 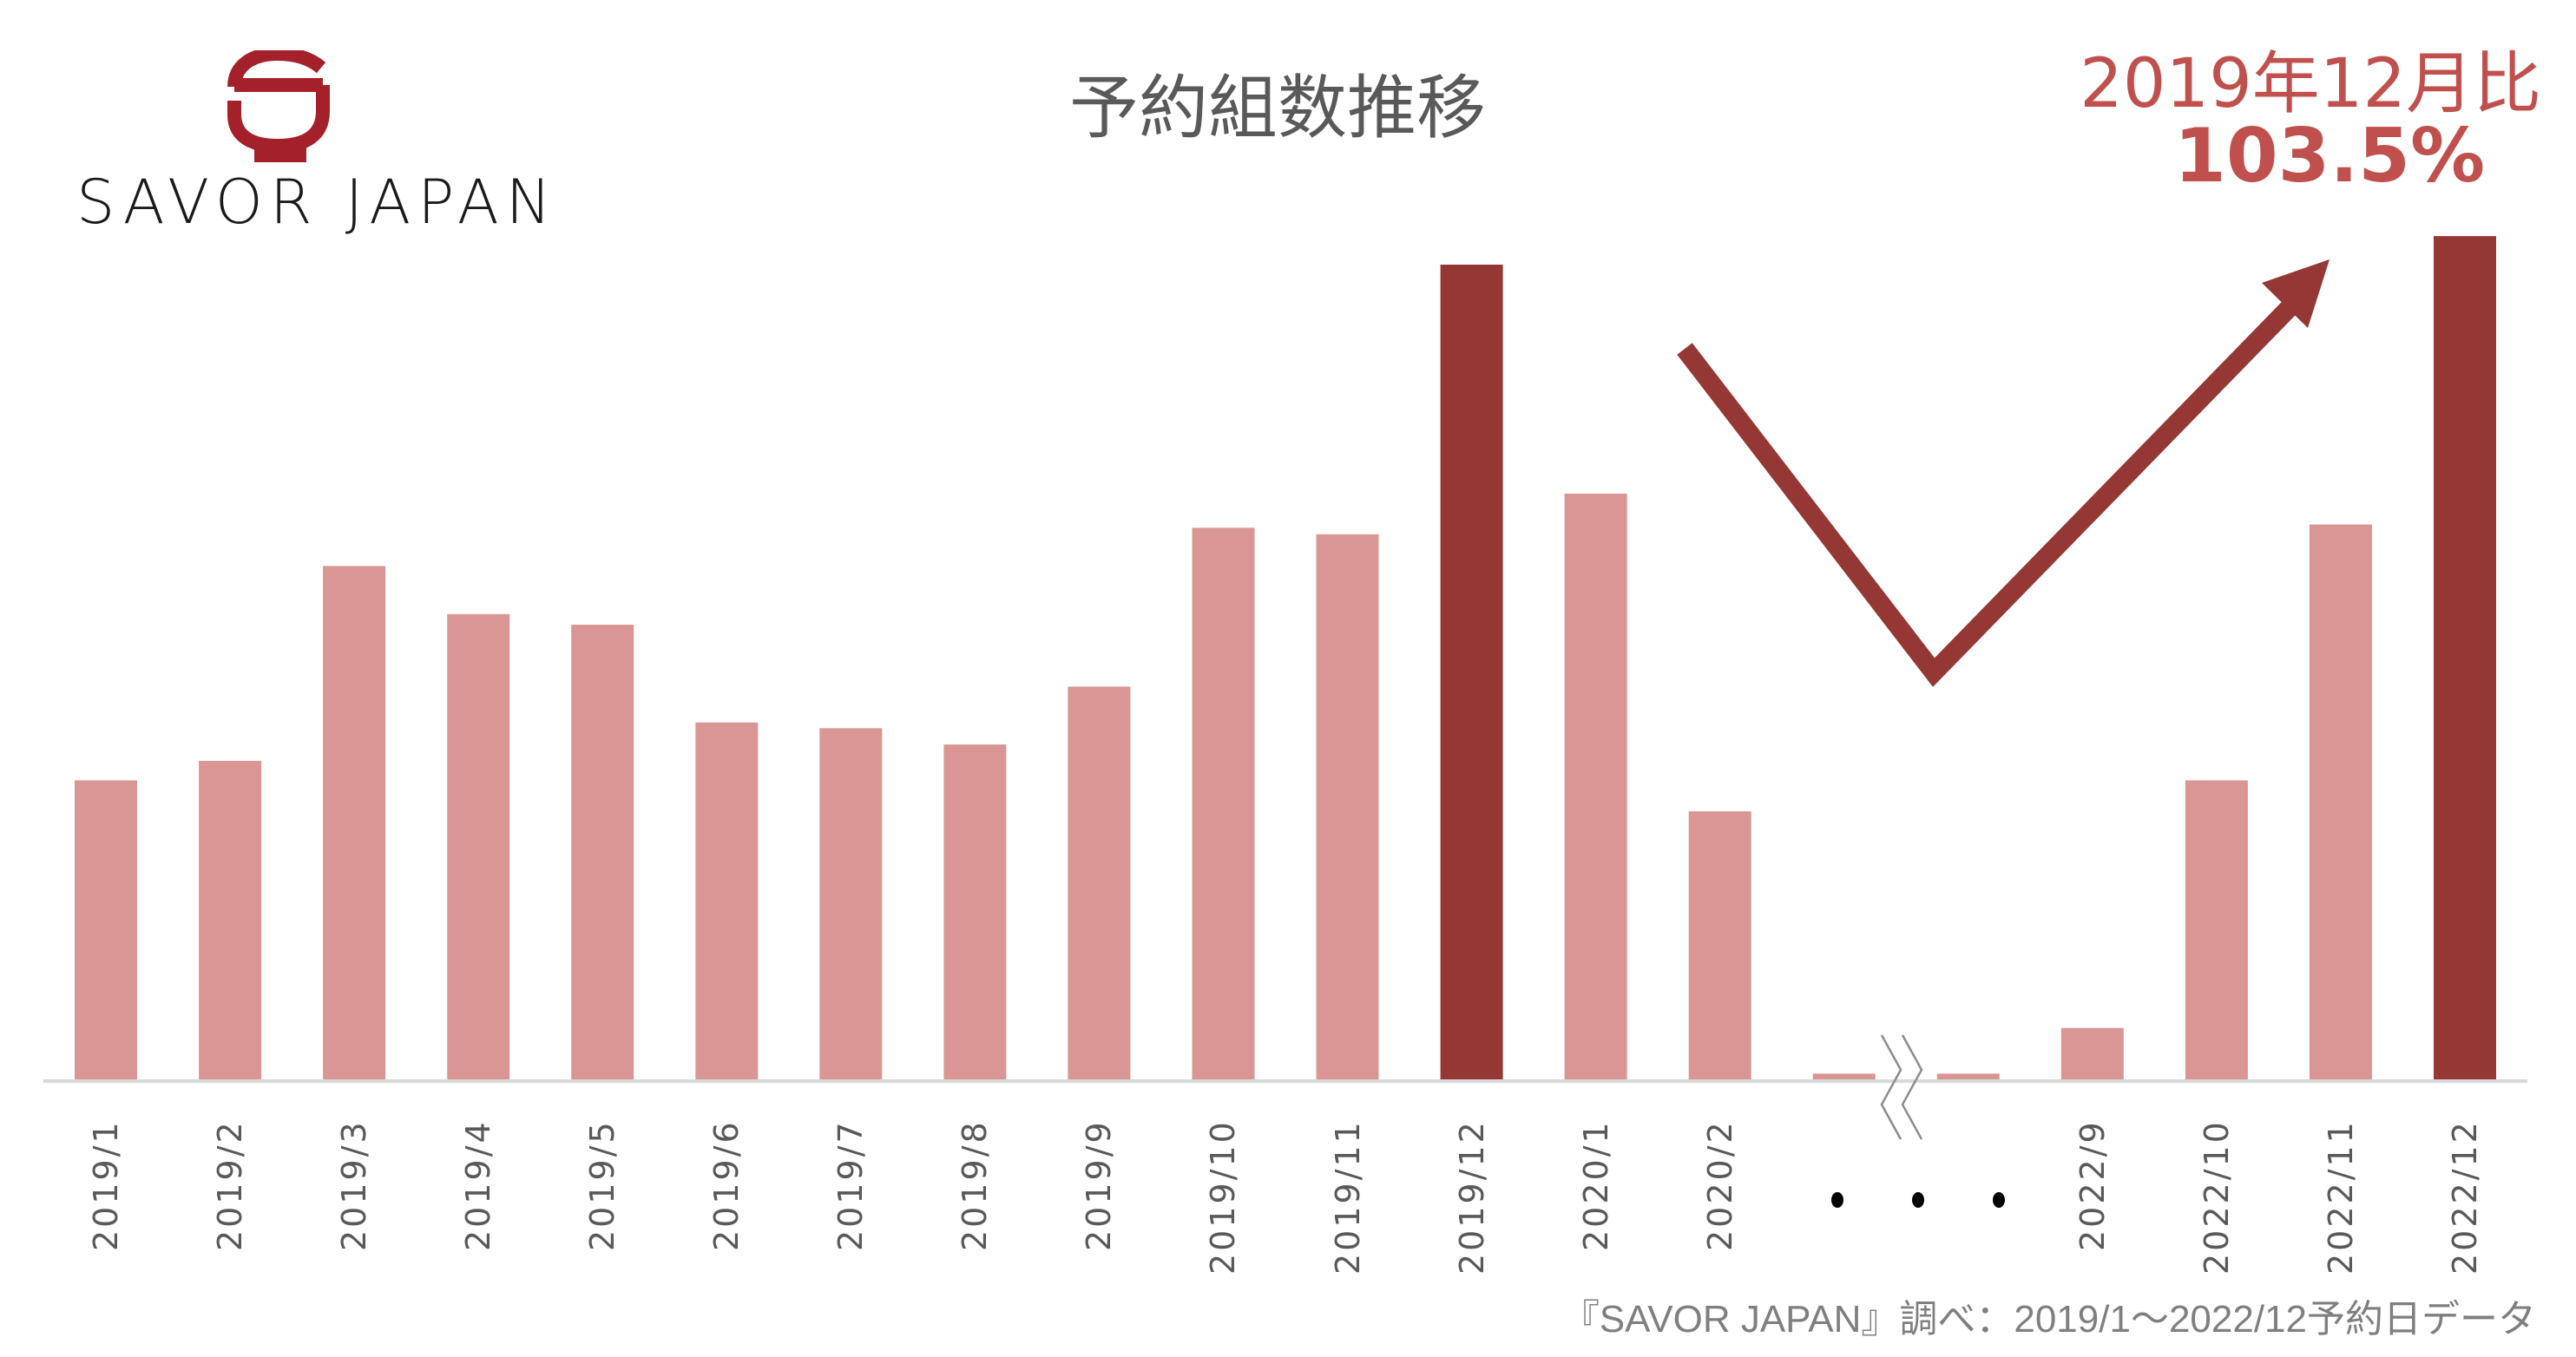 What do you see at coordinates (1224, 803) in the screenshot?
I see `bar-2019/10` at bounding box center [1224, 803].